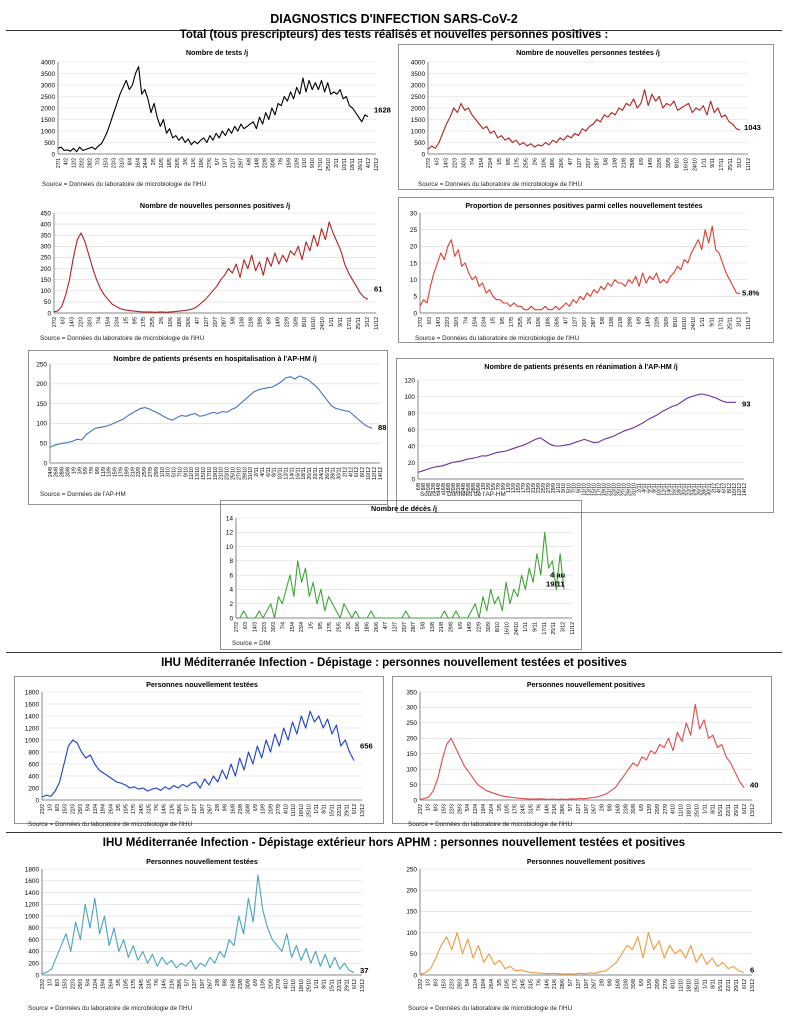 This screenshot has height=1024, width=788. What do you see at coordinates (107, 163) in the screenshot?
I see `x-tick-label: 15/3` at bounding box center [107, 163].